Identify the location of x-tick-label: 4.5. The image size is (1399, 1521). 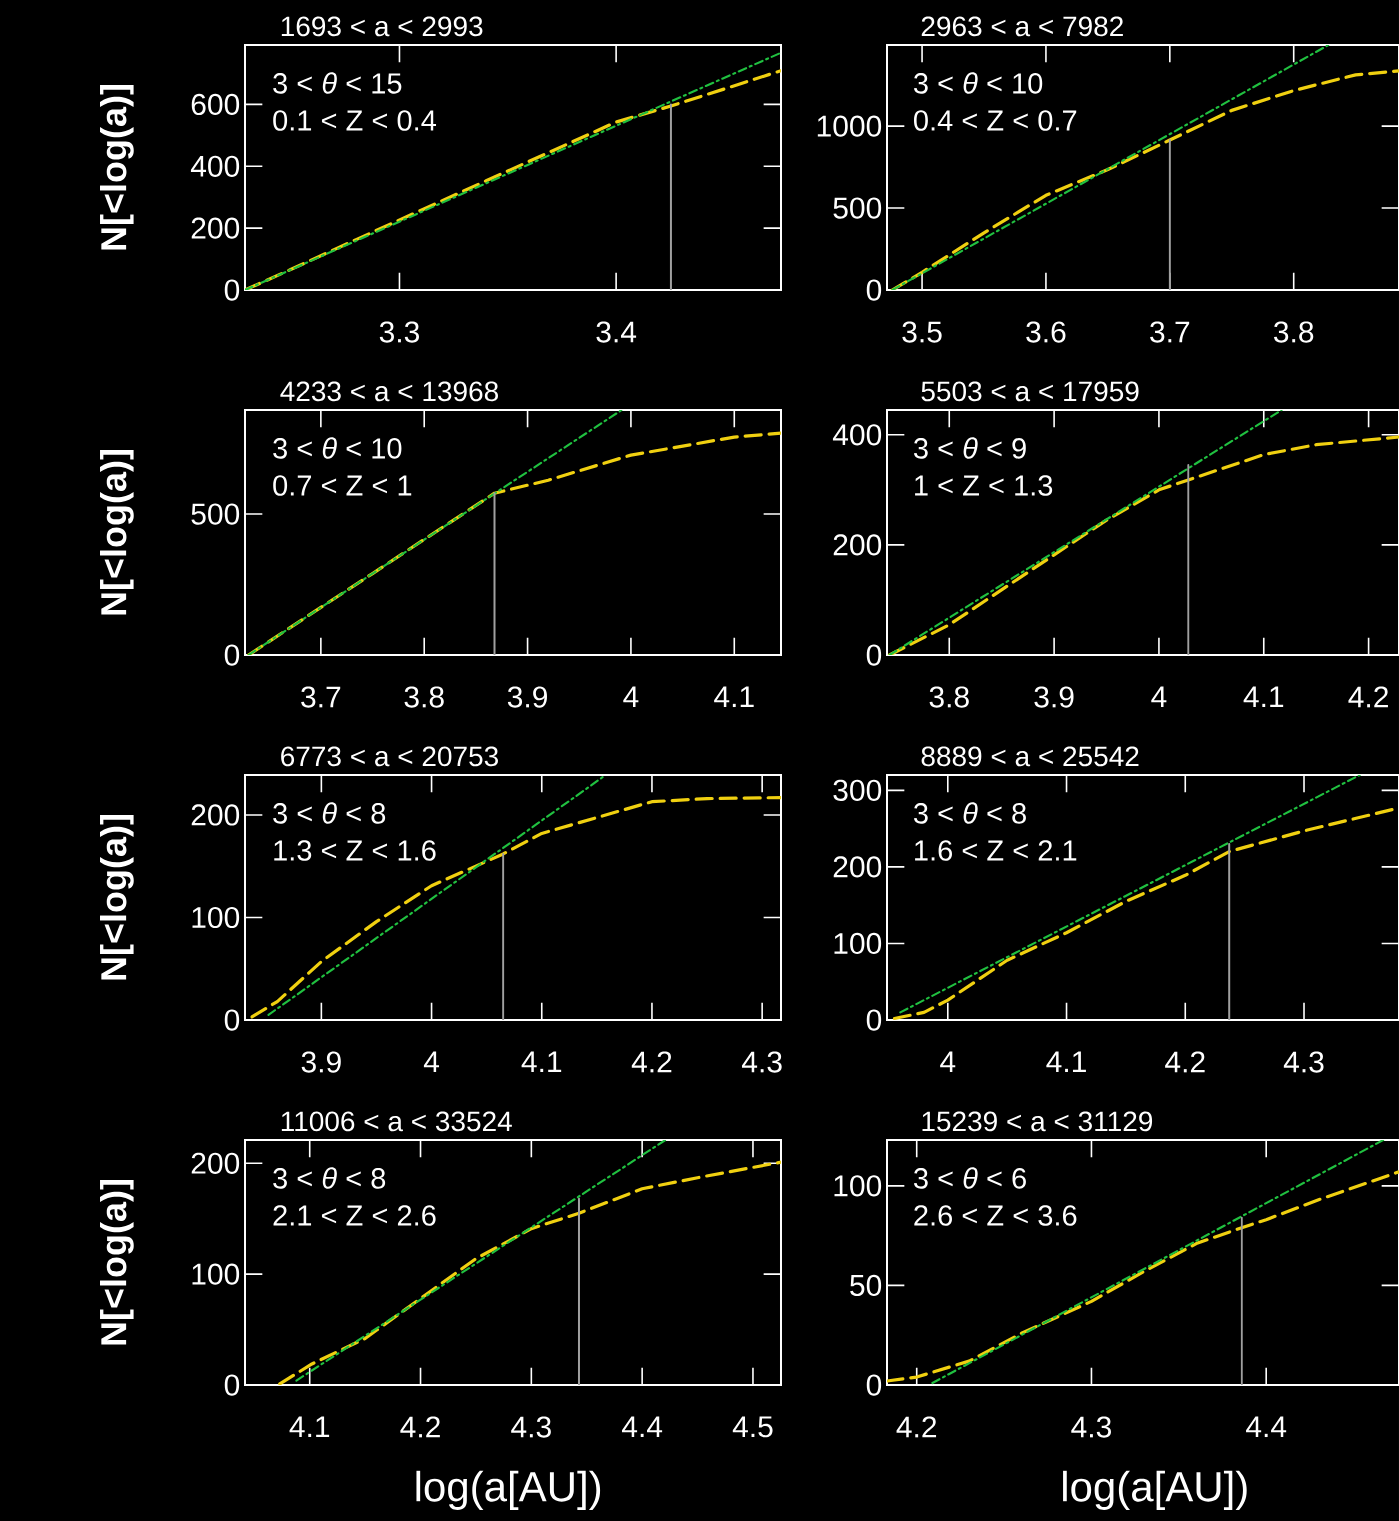
(752, 1427).